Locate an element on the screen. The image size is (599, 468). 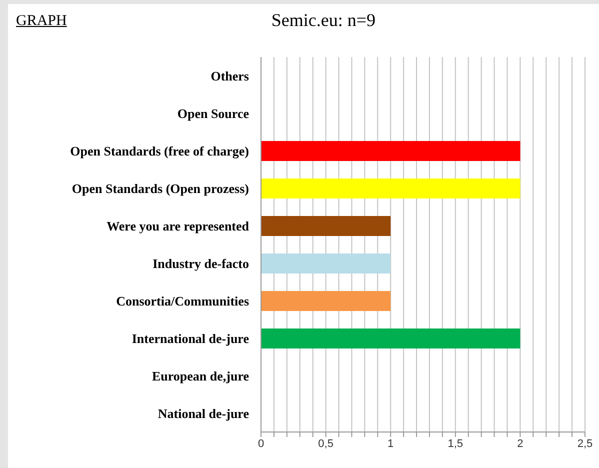
text: GRAPH is located at coordinates (41, 21).